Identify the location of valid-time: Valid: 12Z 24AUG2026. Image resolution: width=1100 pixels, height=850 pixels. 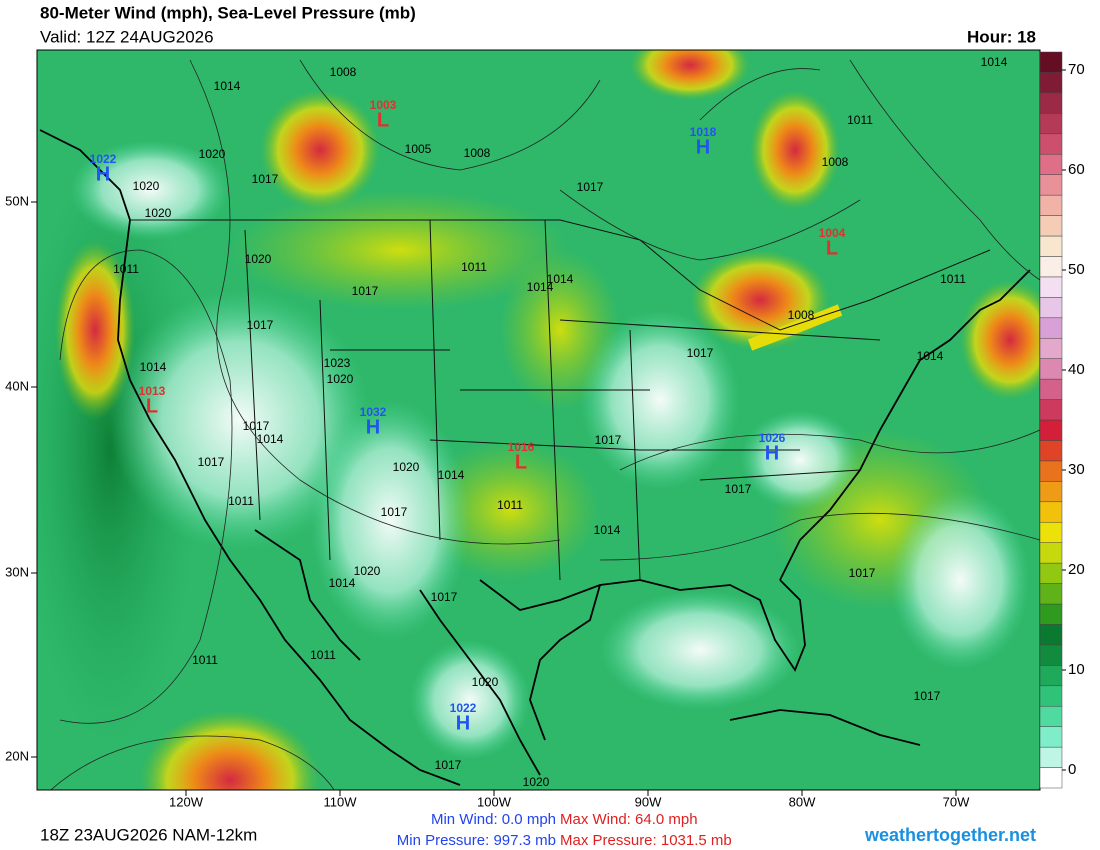
(127, 36).